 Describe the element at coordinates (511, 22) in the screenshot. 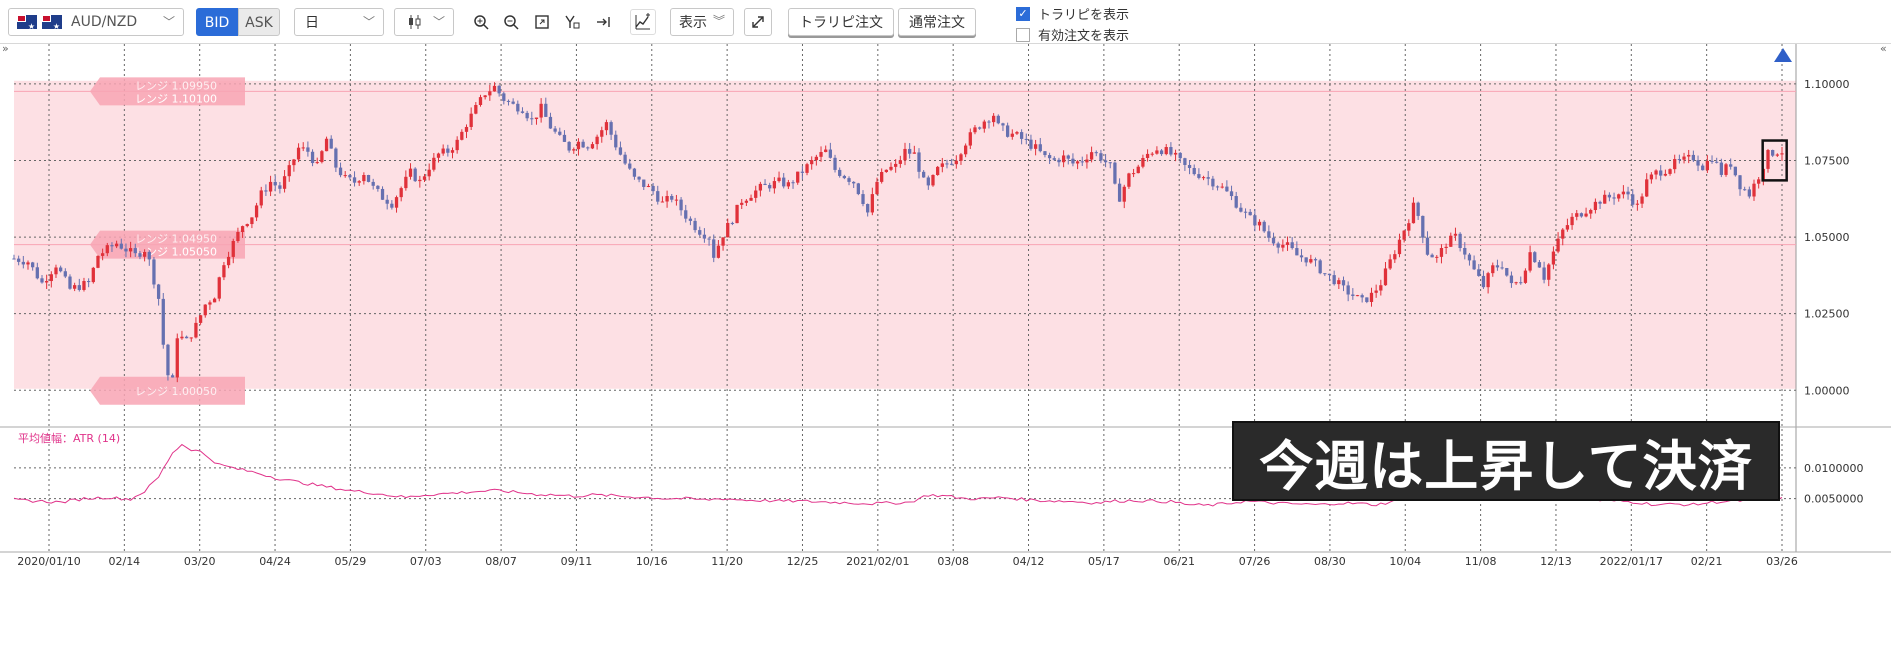

I see `zoom-out-icon` at that location.